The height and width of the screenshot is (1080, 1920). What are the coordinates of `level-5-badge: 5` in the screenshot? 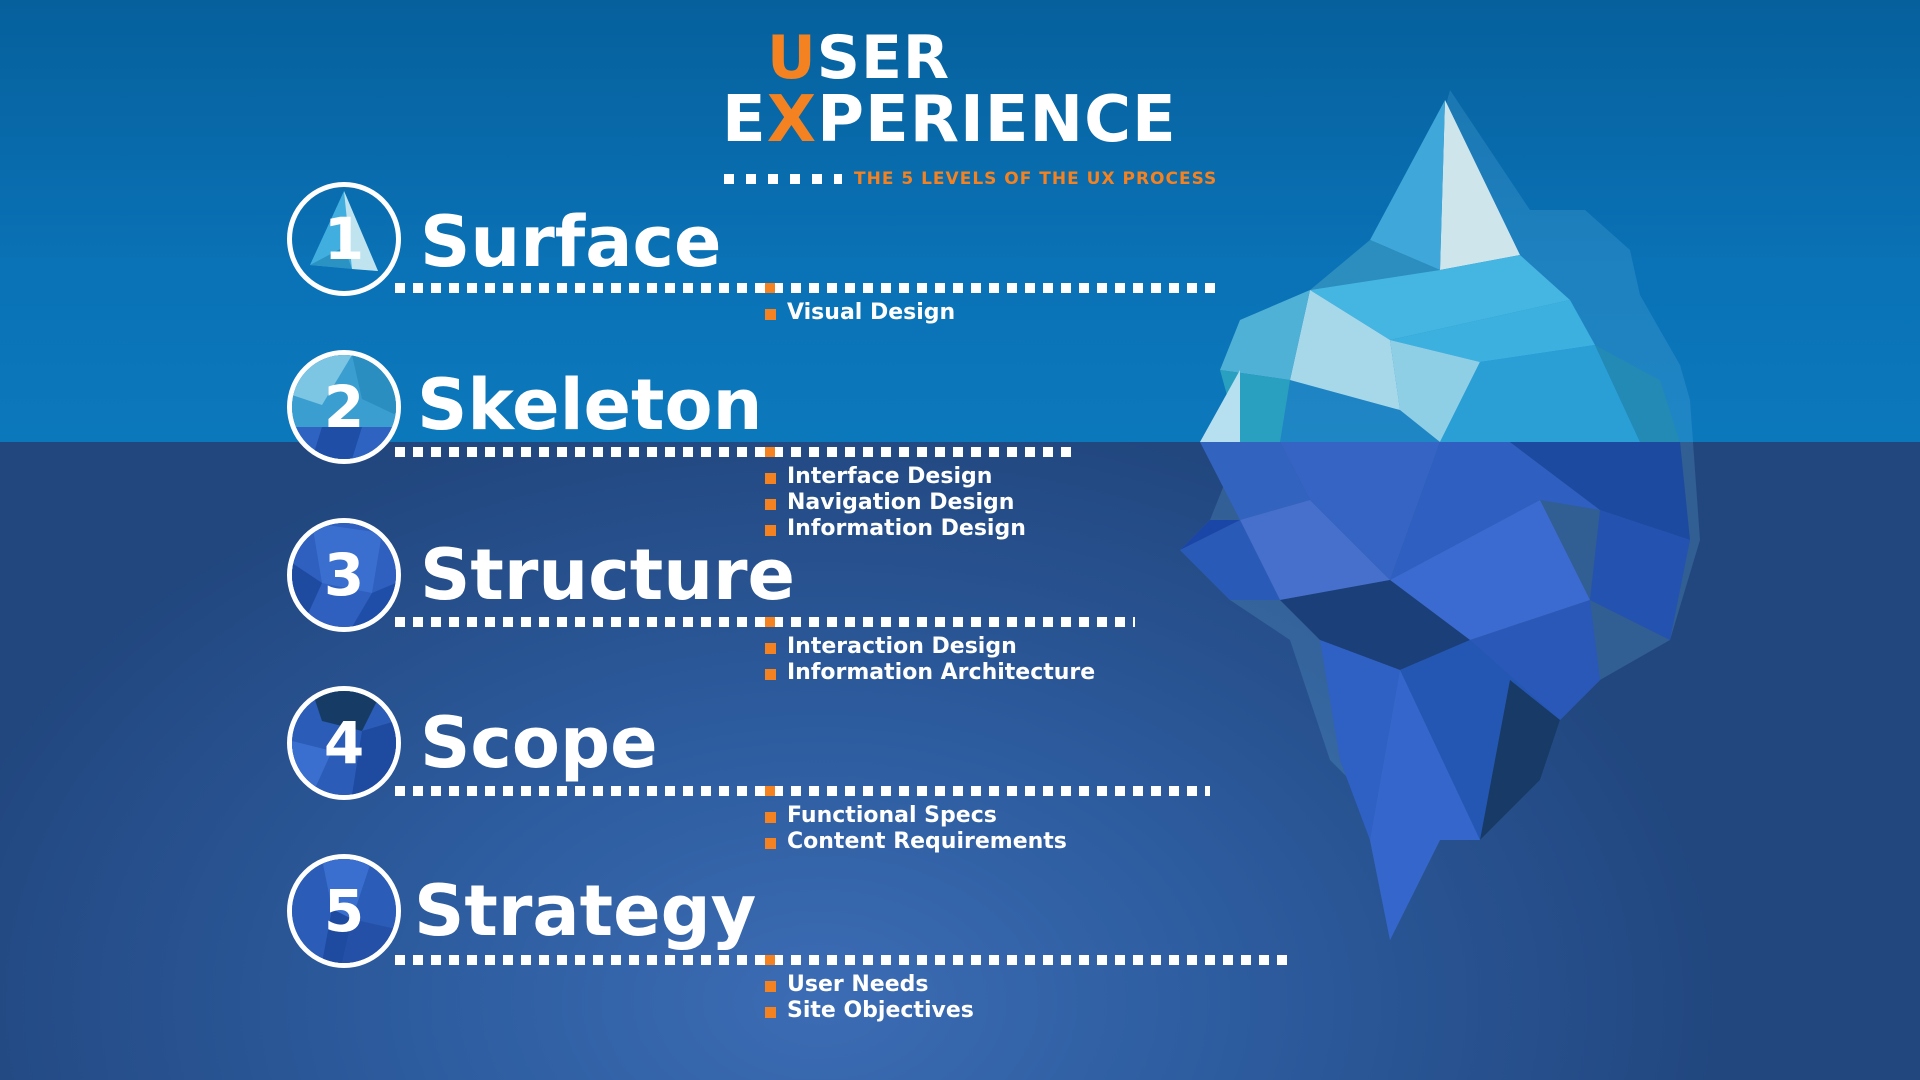 It's located at (344, 911).